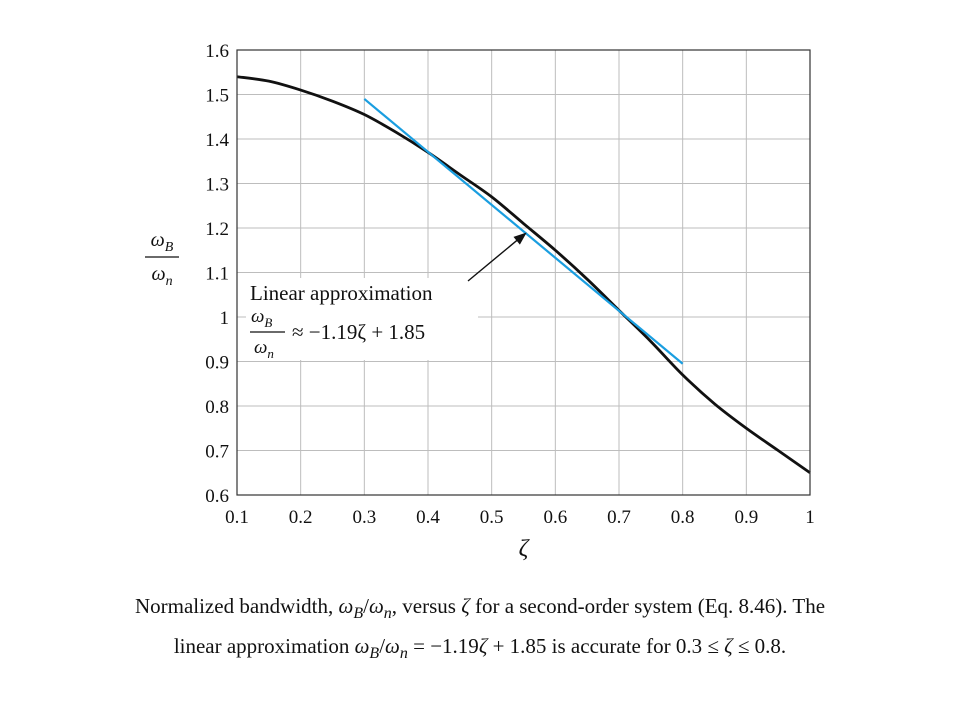 This screenshot has width=960, height=720. I want to click on y-tick-label: 0.8, so click(217, 407).